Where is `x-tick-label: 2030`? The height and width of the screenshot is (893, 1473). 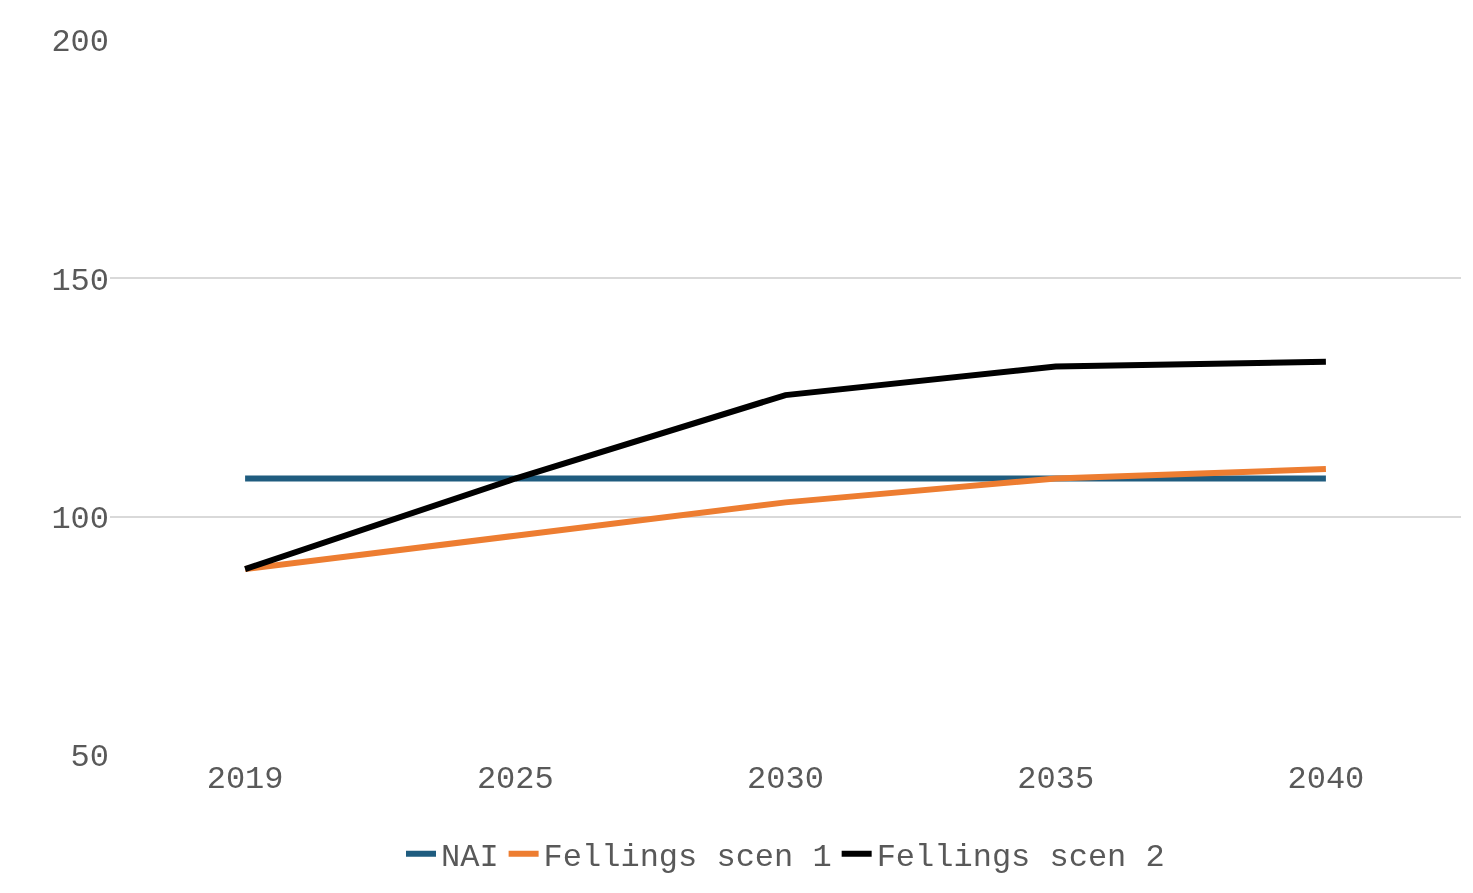
x-tick-label: 2030 is located at coordinates (785, 779).